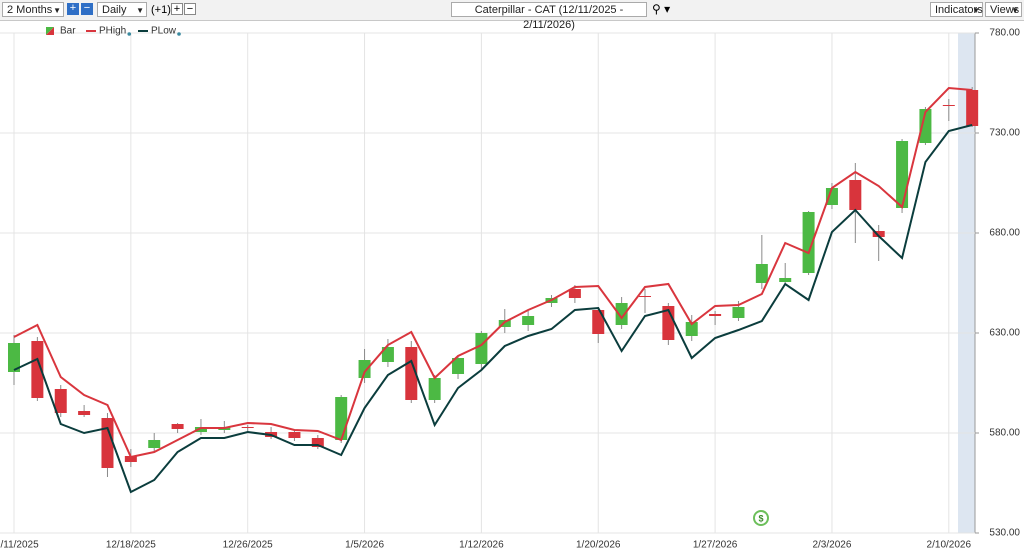  What do you see at coordinates (73, 9) in the screenshot?
I see `zoom-in: +` at bounding box center [73, 9].